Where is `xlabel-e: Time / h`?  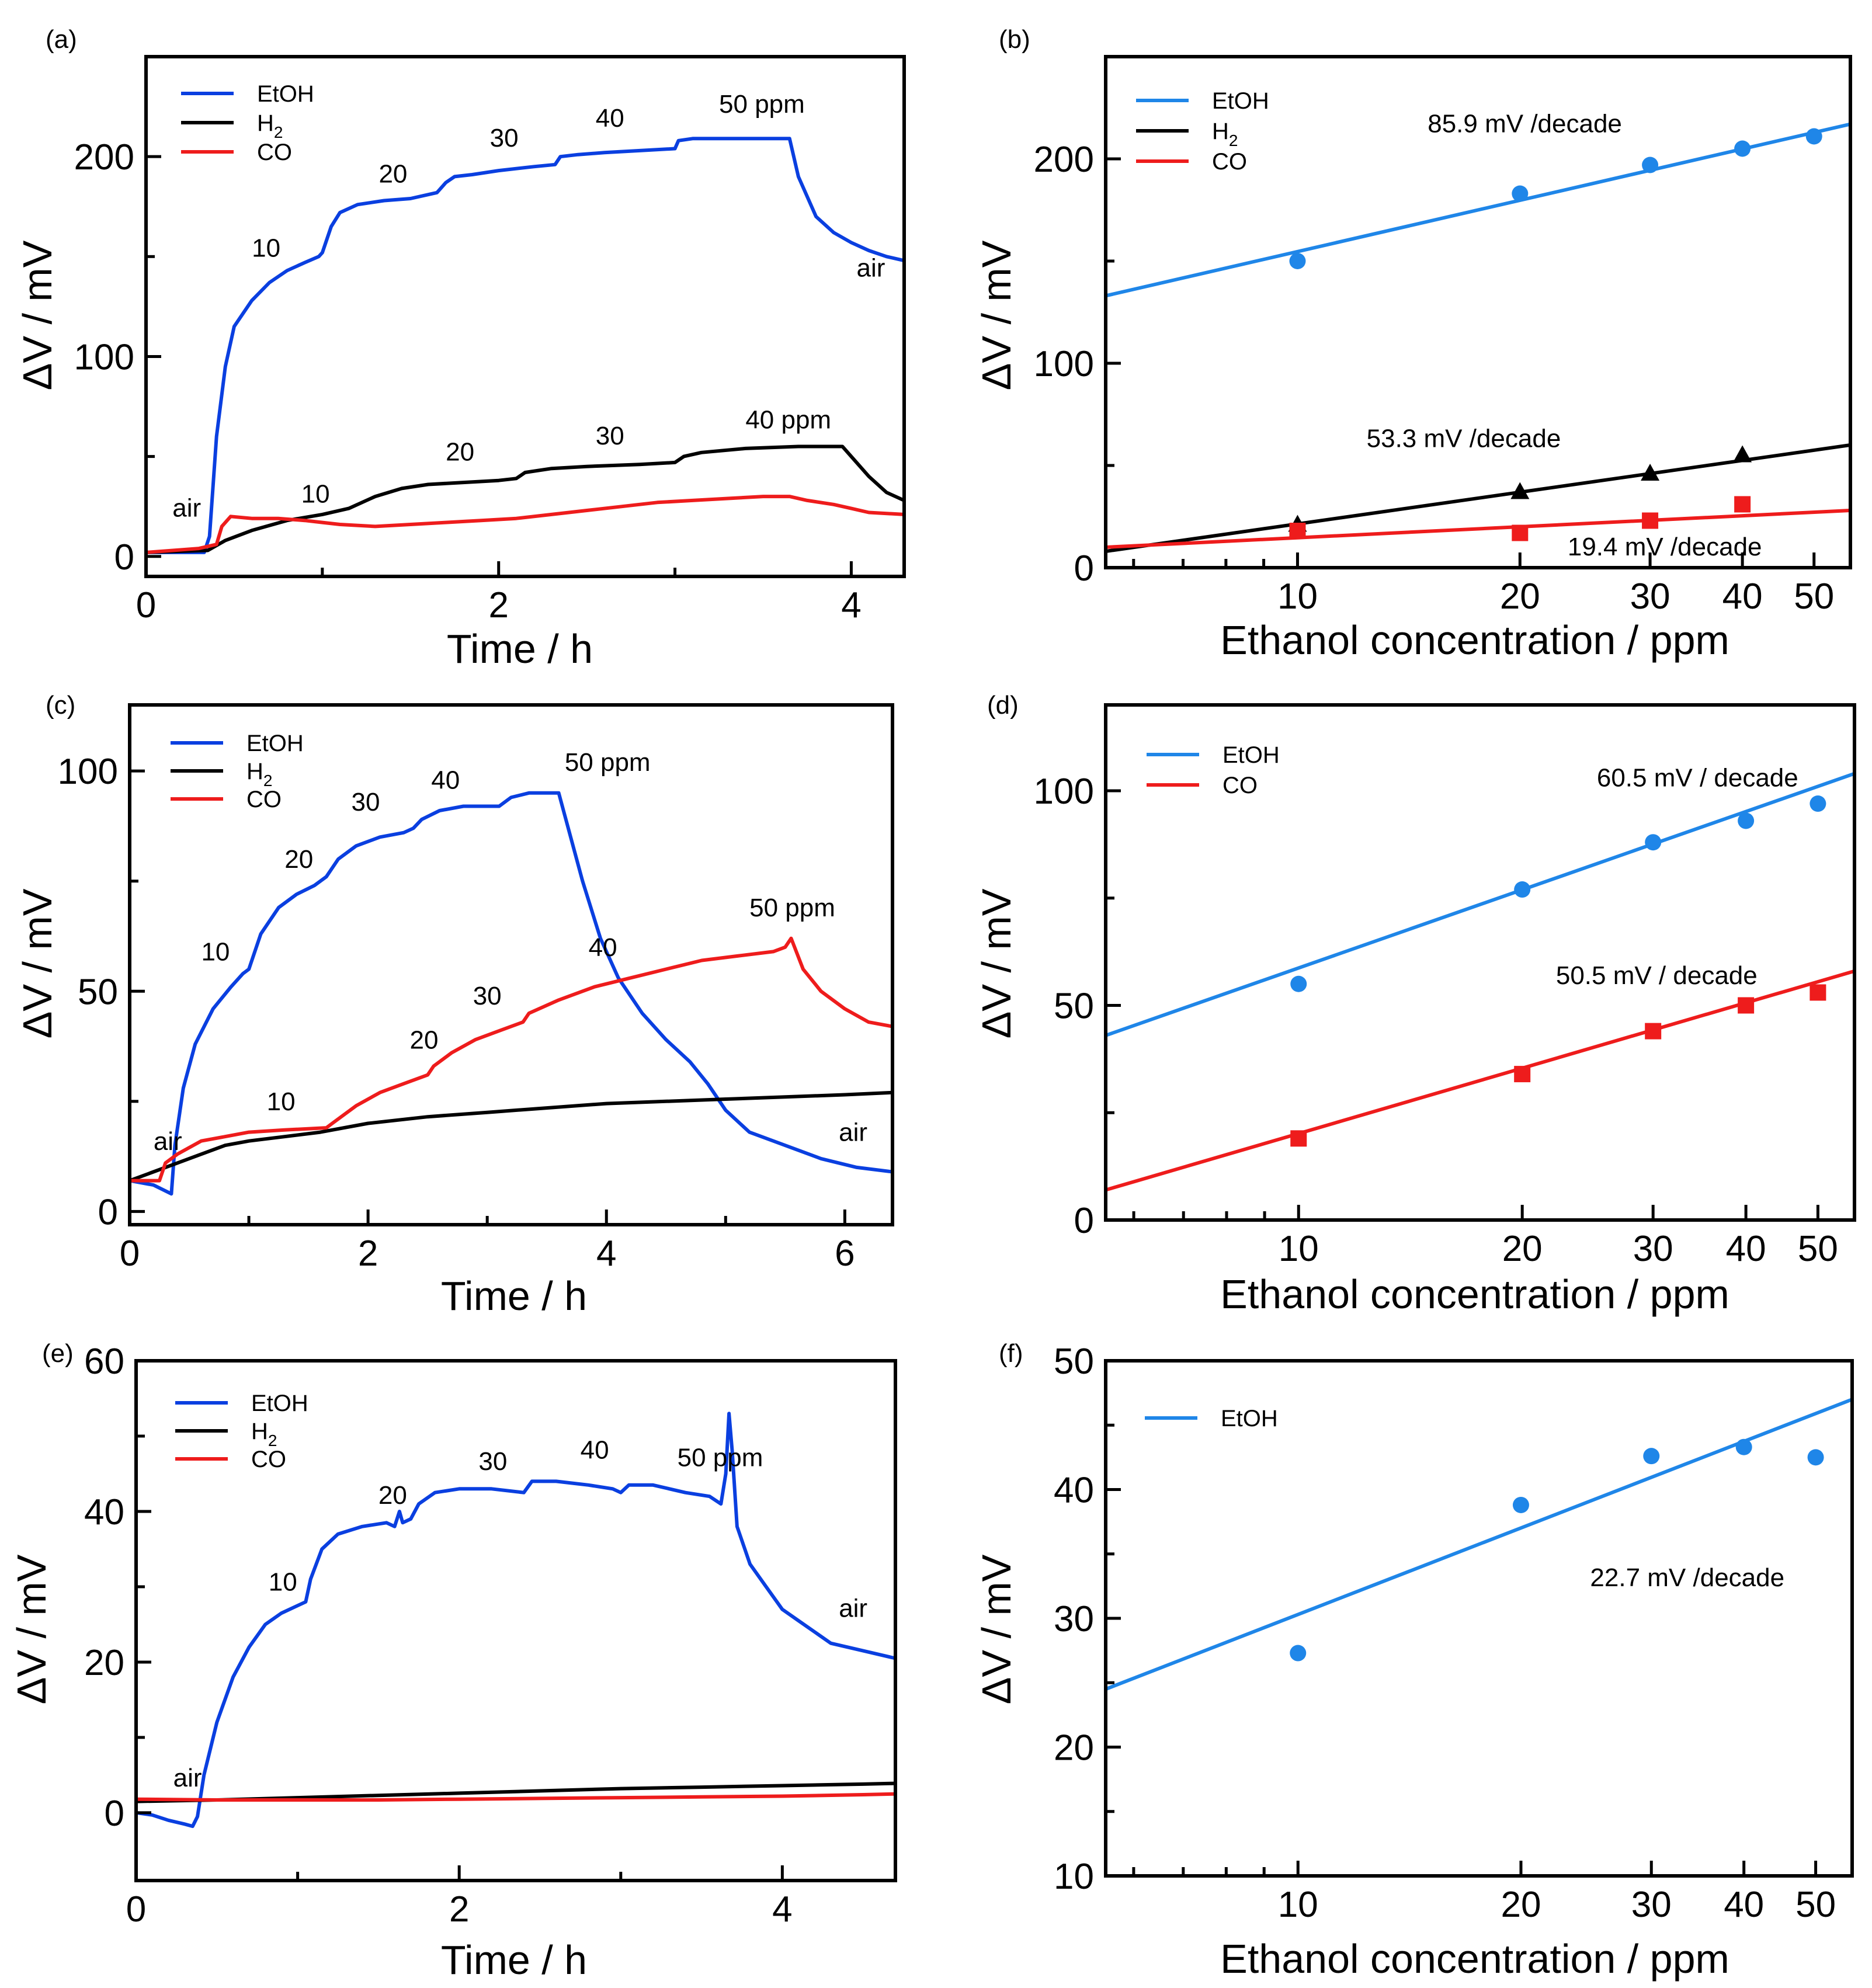
xlabel-e: Time / h is located at coordinates (514, 1960).